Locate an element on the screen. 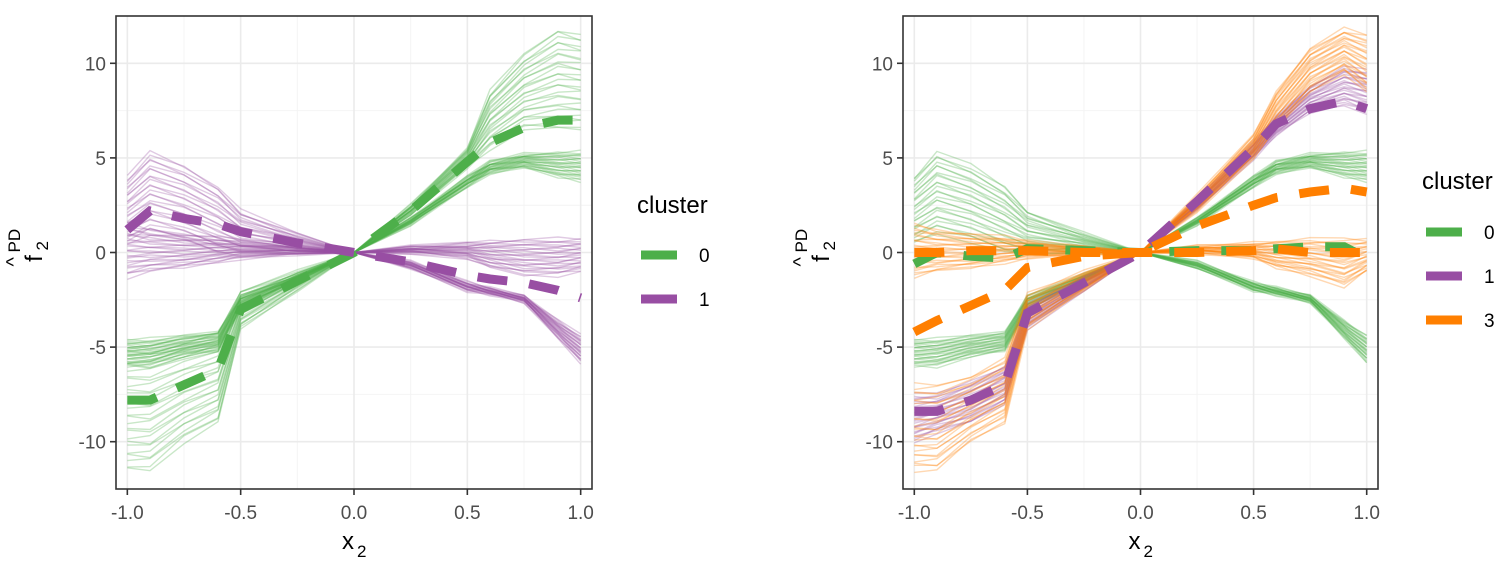 This screenshot has width=1510, height=577. legend-label: 3 is located at coordinates (1489, 321).